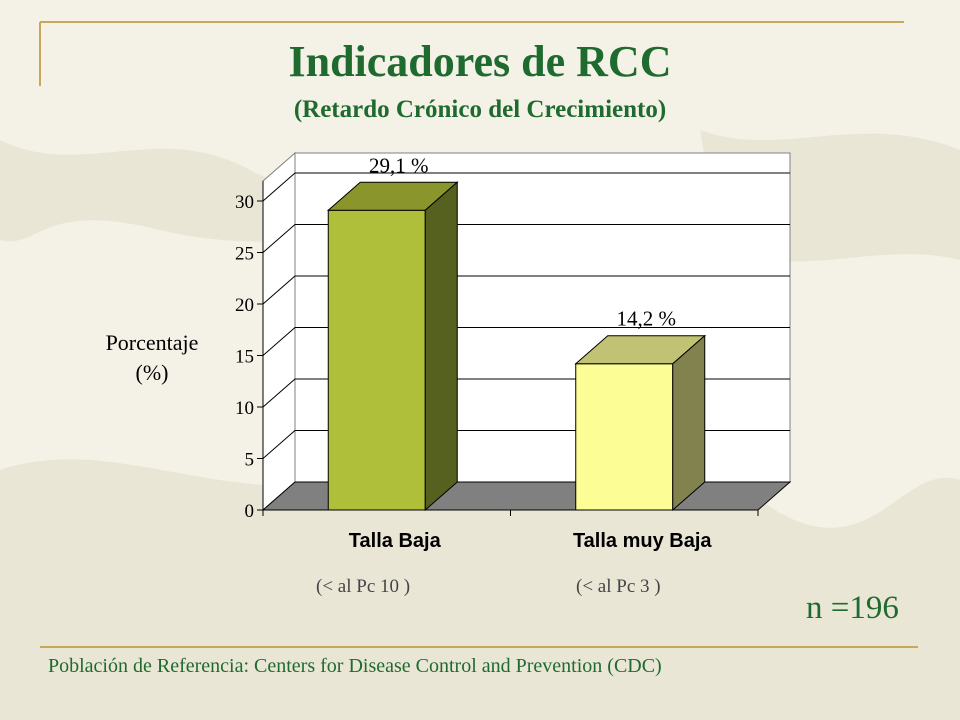 The height and width of the screenshot is (720, 960). What do you see at coordinates (250, 460) in the screenshot?
I see `y-tick-label: 5` at bounding box center [250, 460].